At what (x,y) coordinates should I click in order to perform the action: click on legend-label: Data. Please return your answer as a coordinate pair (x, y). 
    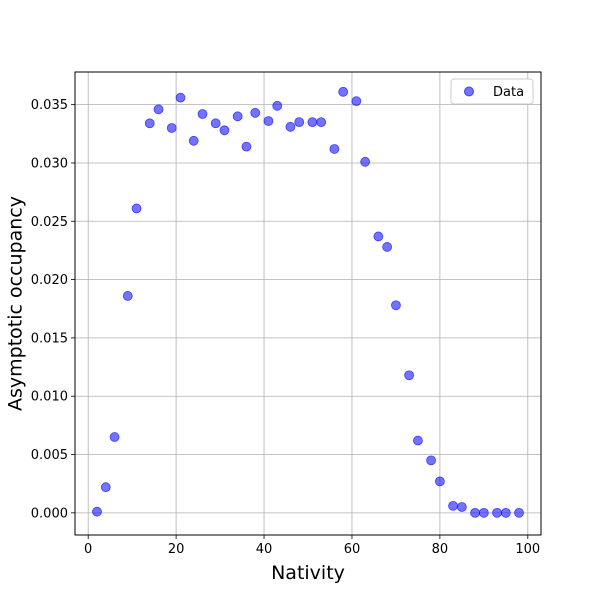
    Looking at the image, I should click on (508, 92).